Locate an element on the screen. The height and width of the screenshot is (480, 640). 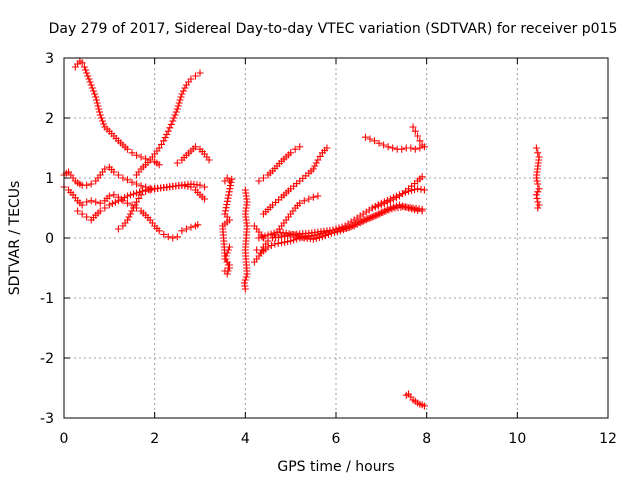
series-track-l is located at coordinates (295, 181).